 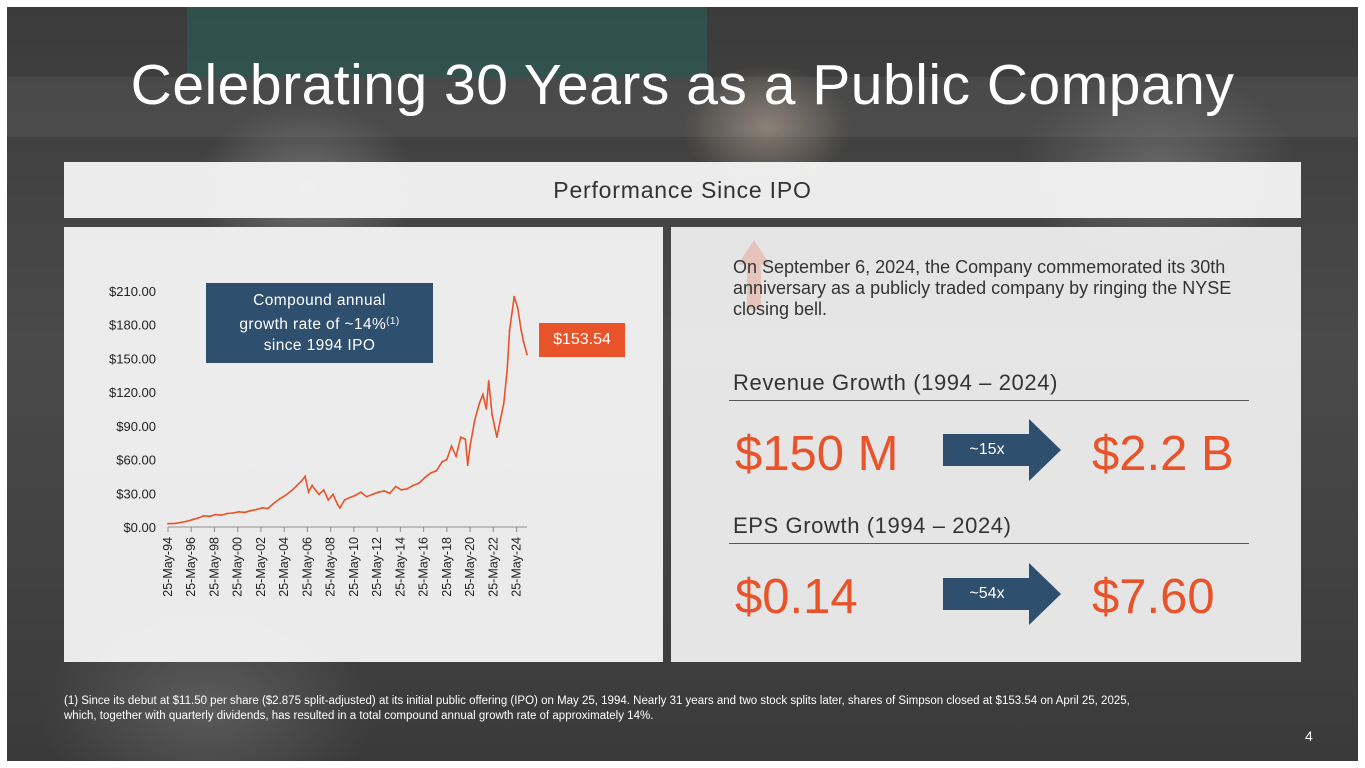 I want to click on series-points, so click(x=347, y=410).